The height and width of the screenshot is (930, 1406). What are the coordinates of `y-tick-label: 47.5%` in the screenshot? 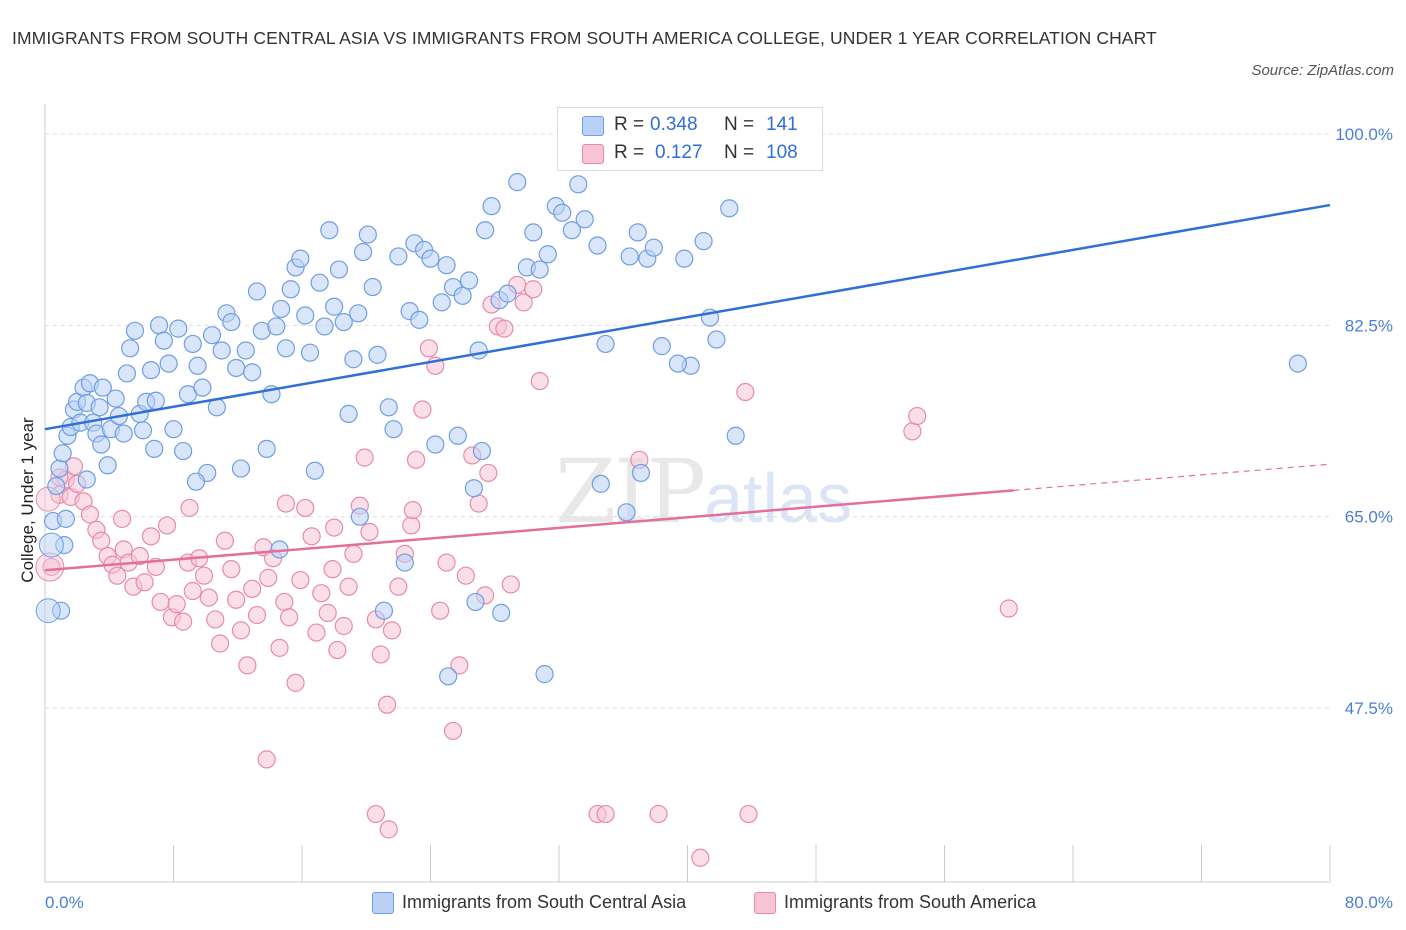 It's located at (1369, 708).